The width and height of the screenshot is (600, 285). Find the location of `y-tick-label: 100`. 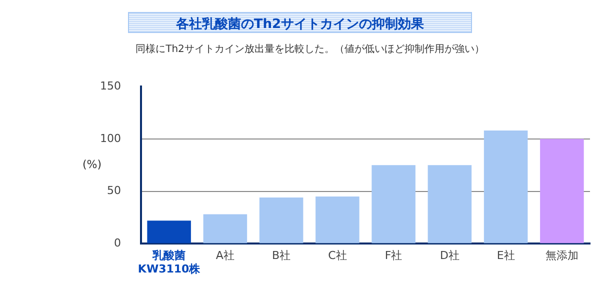

y-tick-label: 100 is located at coordinates (110, 138).